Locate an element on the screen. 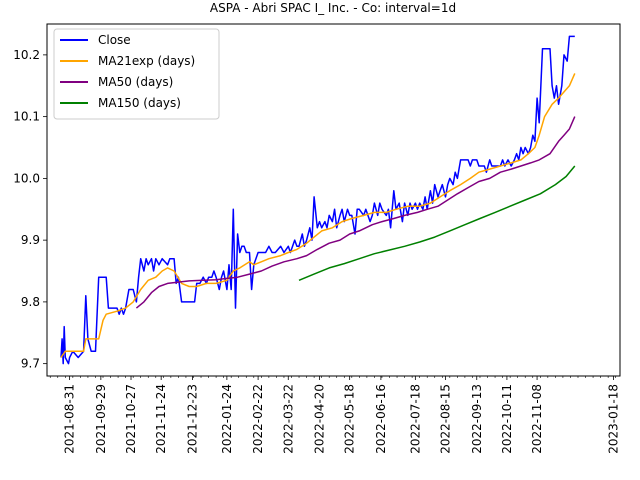 The image size is (640, 480). legend-label: MA50 (days) is located at coordinates (135, 82).